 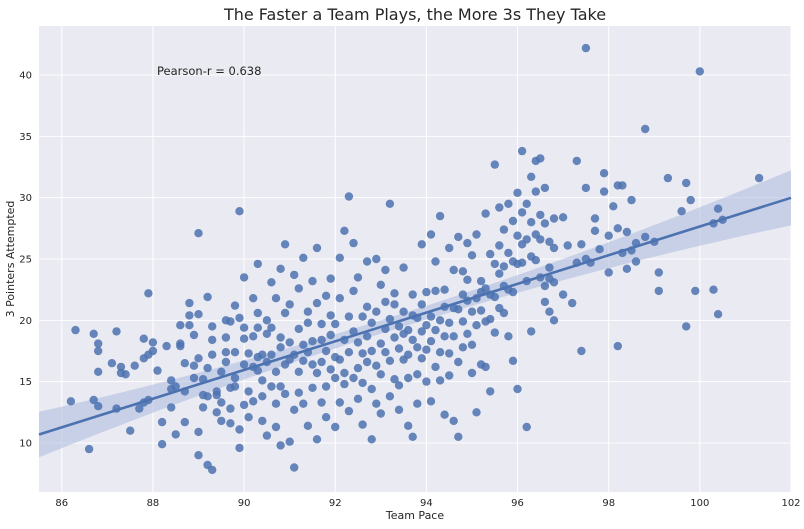 I want to click on y-tick-label: 15, so click(x=25, y=382).